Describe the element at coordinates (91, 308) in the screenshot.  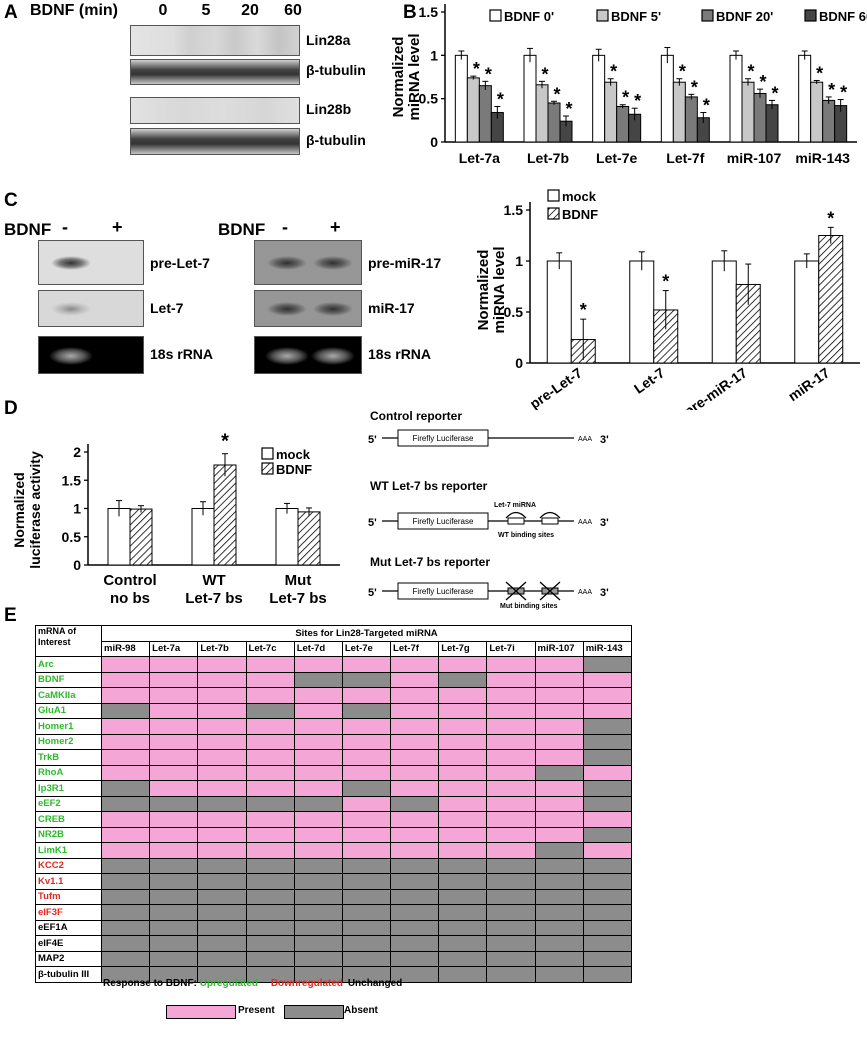
I see `let7-blot` at that location.